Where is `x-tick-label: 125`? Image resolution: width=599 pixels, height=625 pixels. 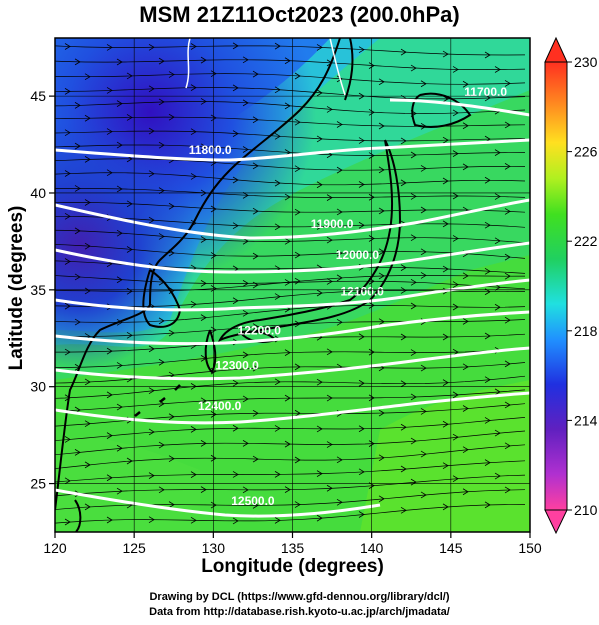 x-tick-label: 125 is located at coordinates (134, 548).